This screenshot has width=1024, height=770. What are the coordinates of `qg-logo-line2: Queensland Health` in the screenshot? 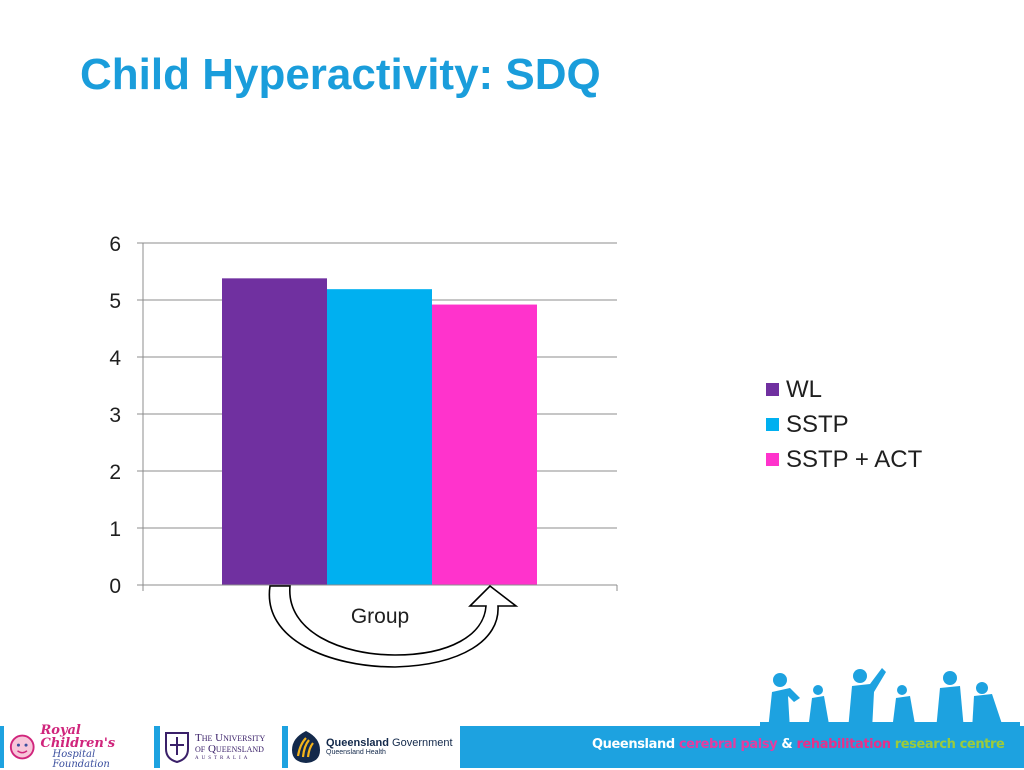 It's located at (356, 753).